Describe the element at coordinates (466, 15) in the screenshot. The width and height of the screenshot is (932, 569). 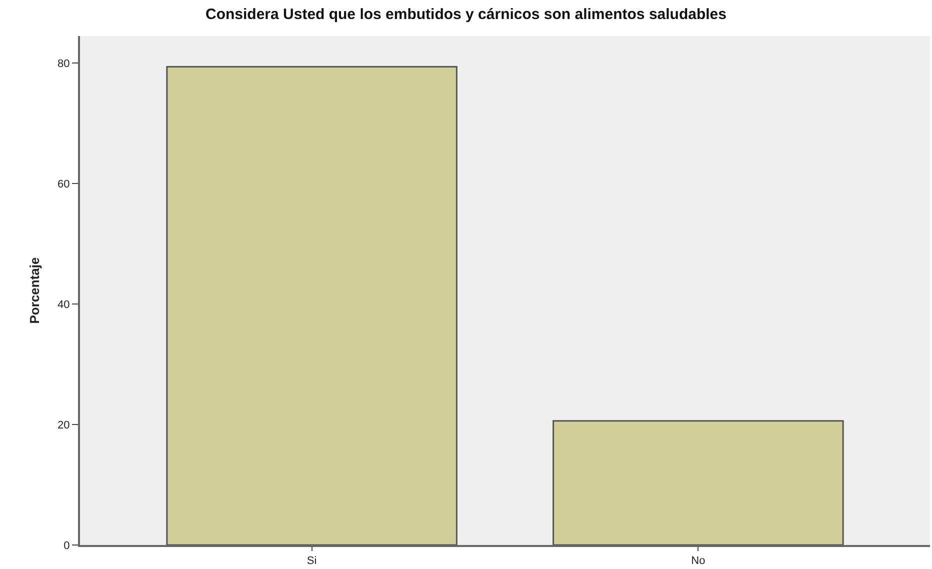
I see `chart-title: Considera Usted que los embutidos y cárnicos son alimentos saludables` at that location.